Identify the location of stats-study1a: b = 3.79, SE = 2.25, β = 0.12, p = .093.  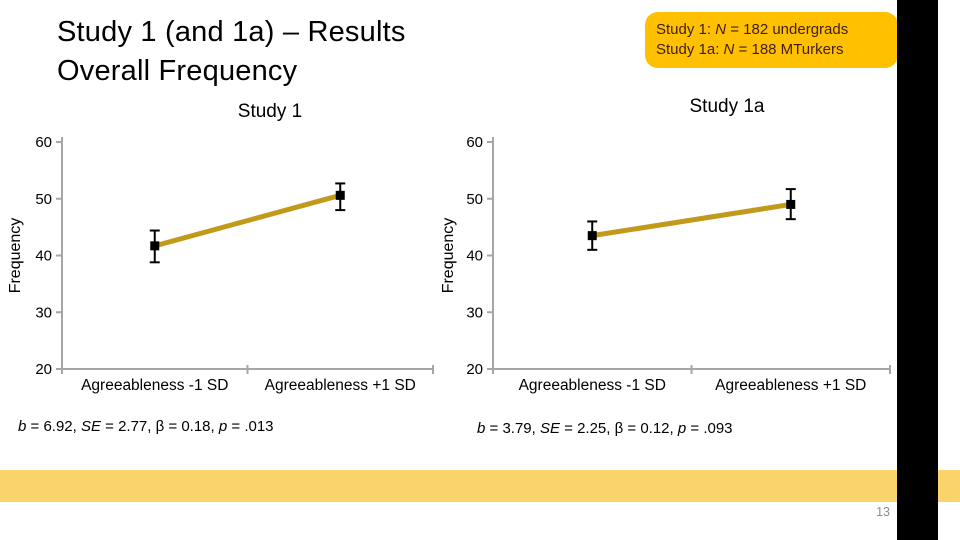
(605, 428).